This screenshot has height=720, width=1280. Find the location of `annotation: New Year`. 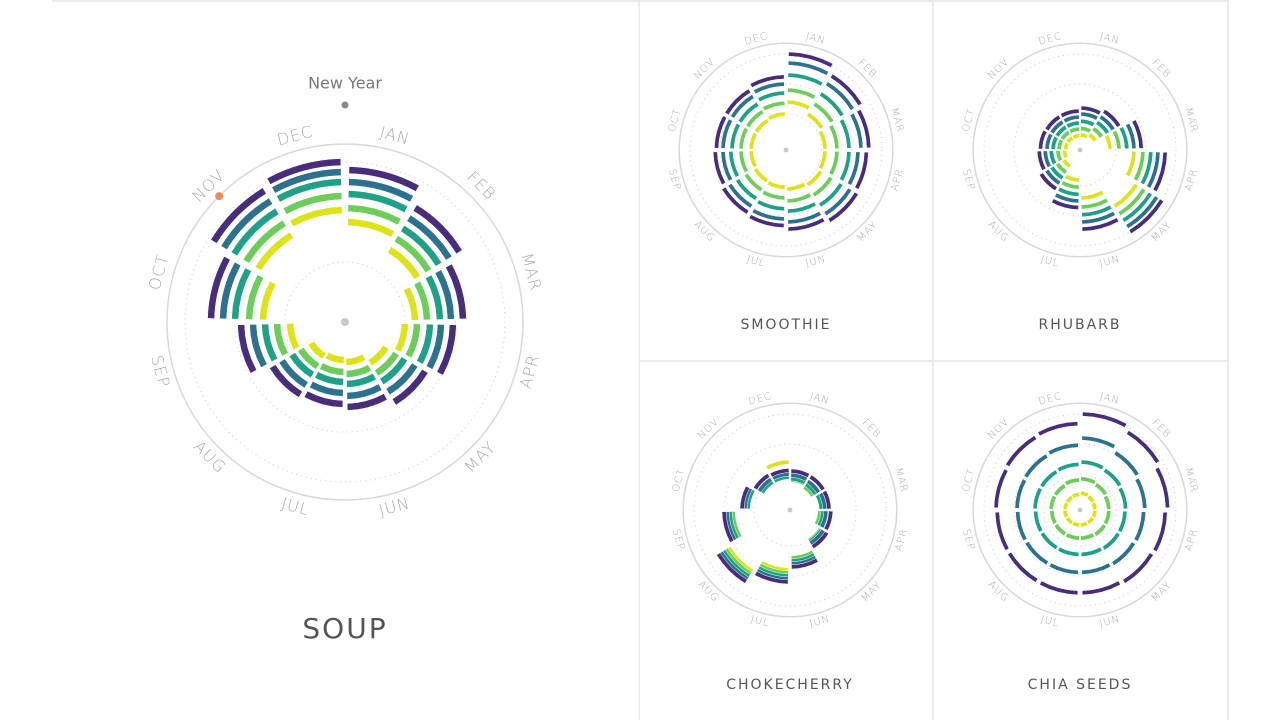

annotation: New Year is located at coordinates (345, 83).